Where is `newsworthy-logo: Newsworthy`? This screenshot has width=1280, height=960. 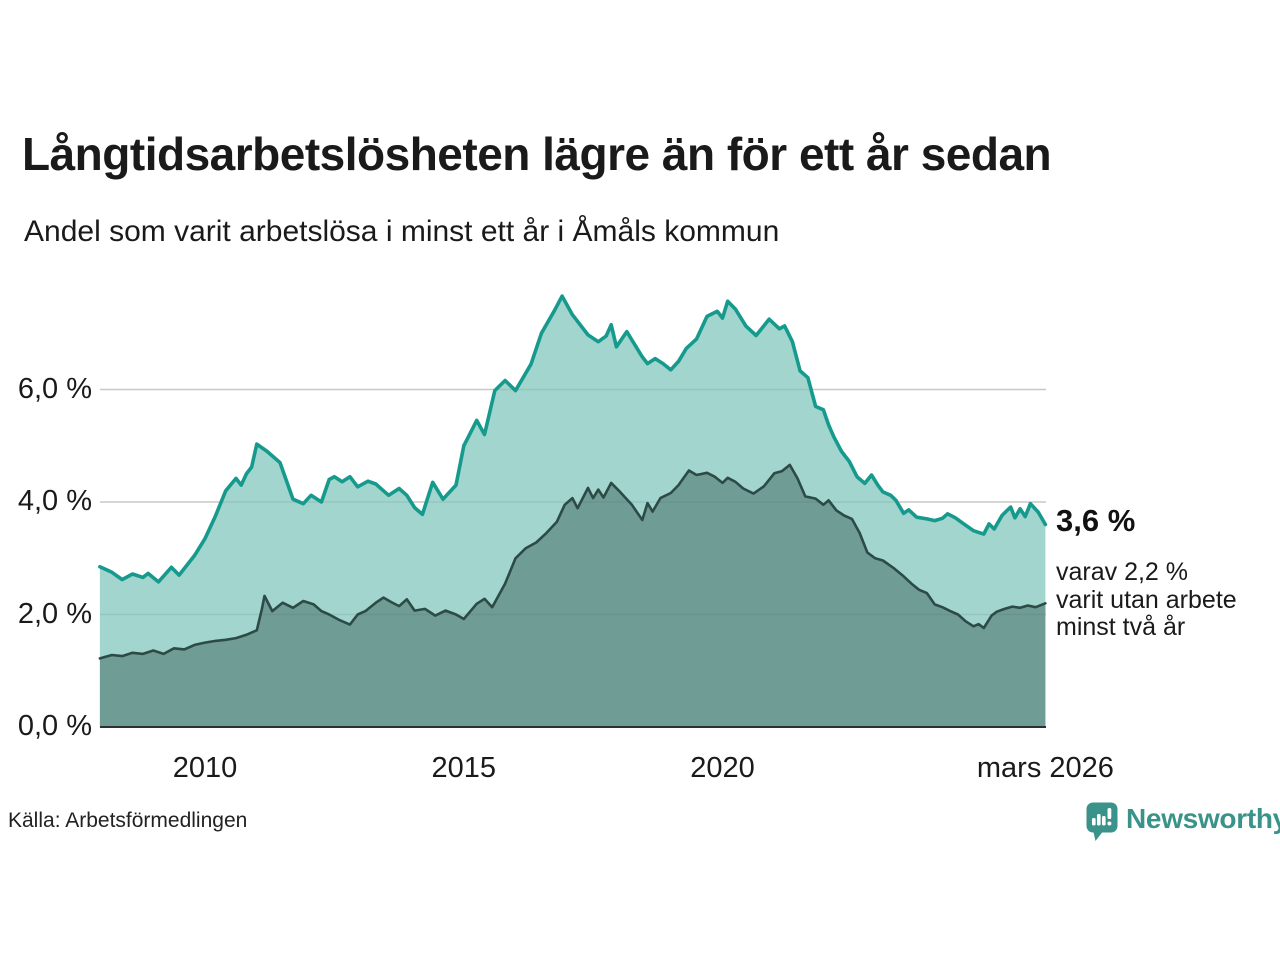
newsworthy-logo: Newsworthy is located at coordinates (1183, 822).